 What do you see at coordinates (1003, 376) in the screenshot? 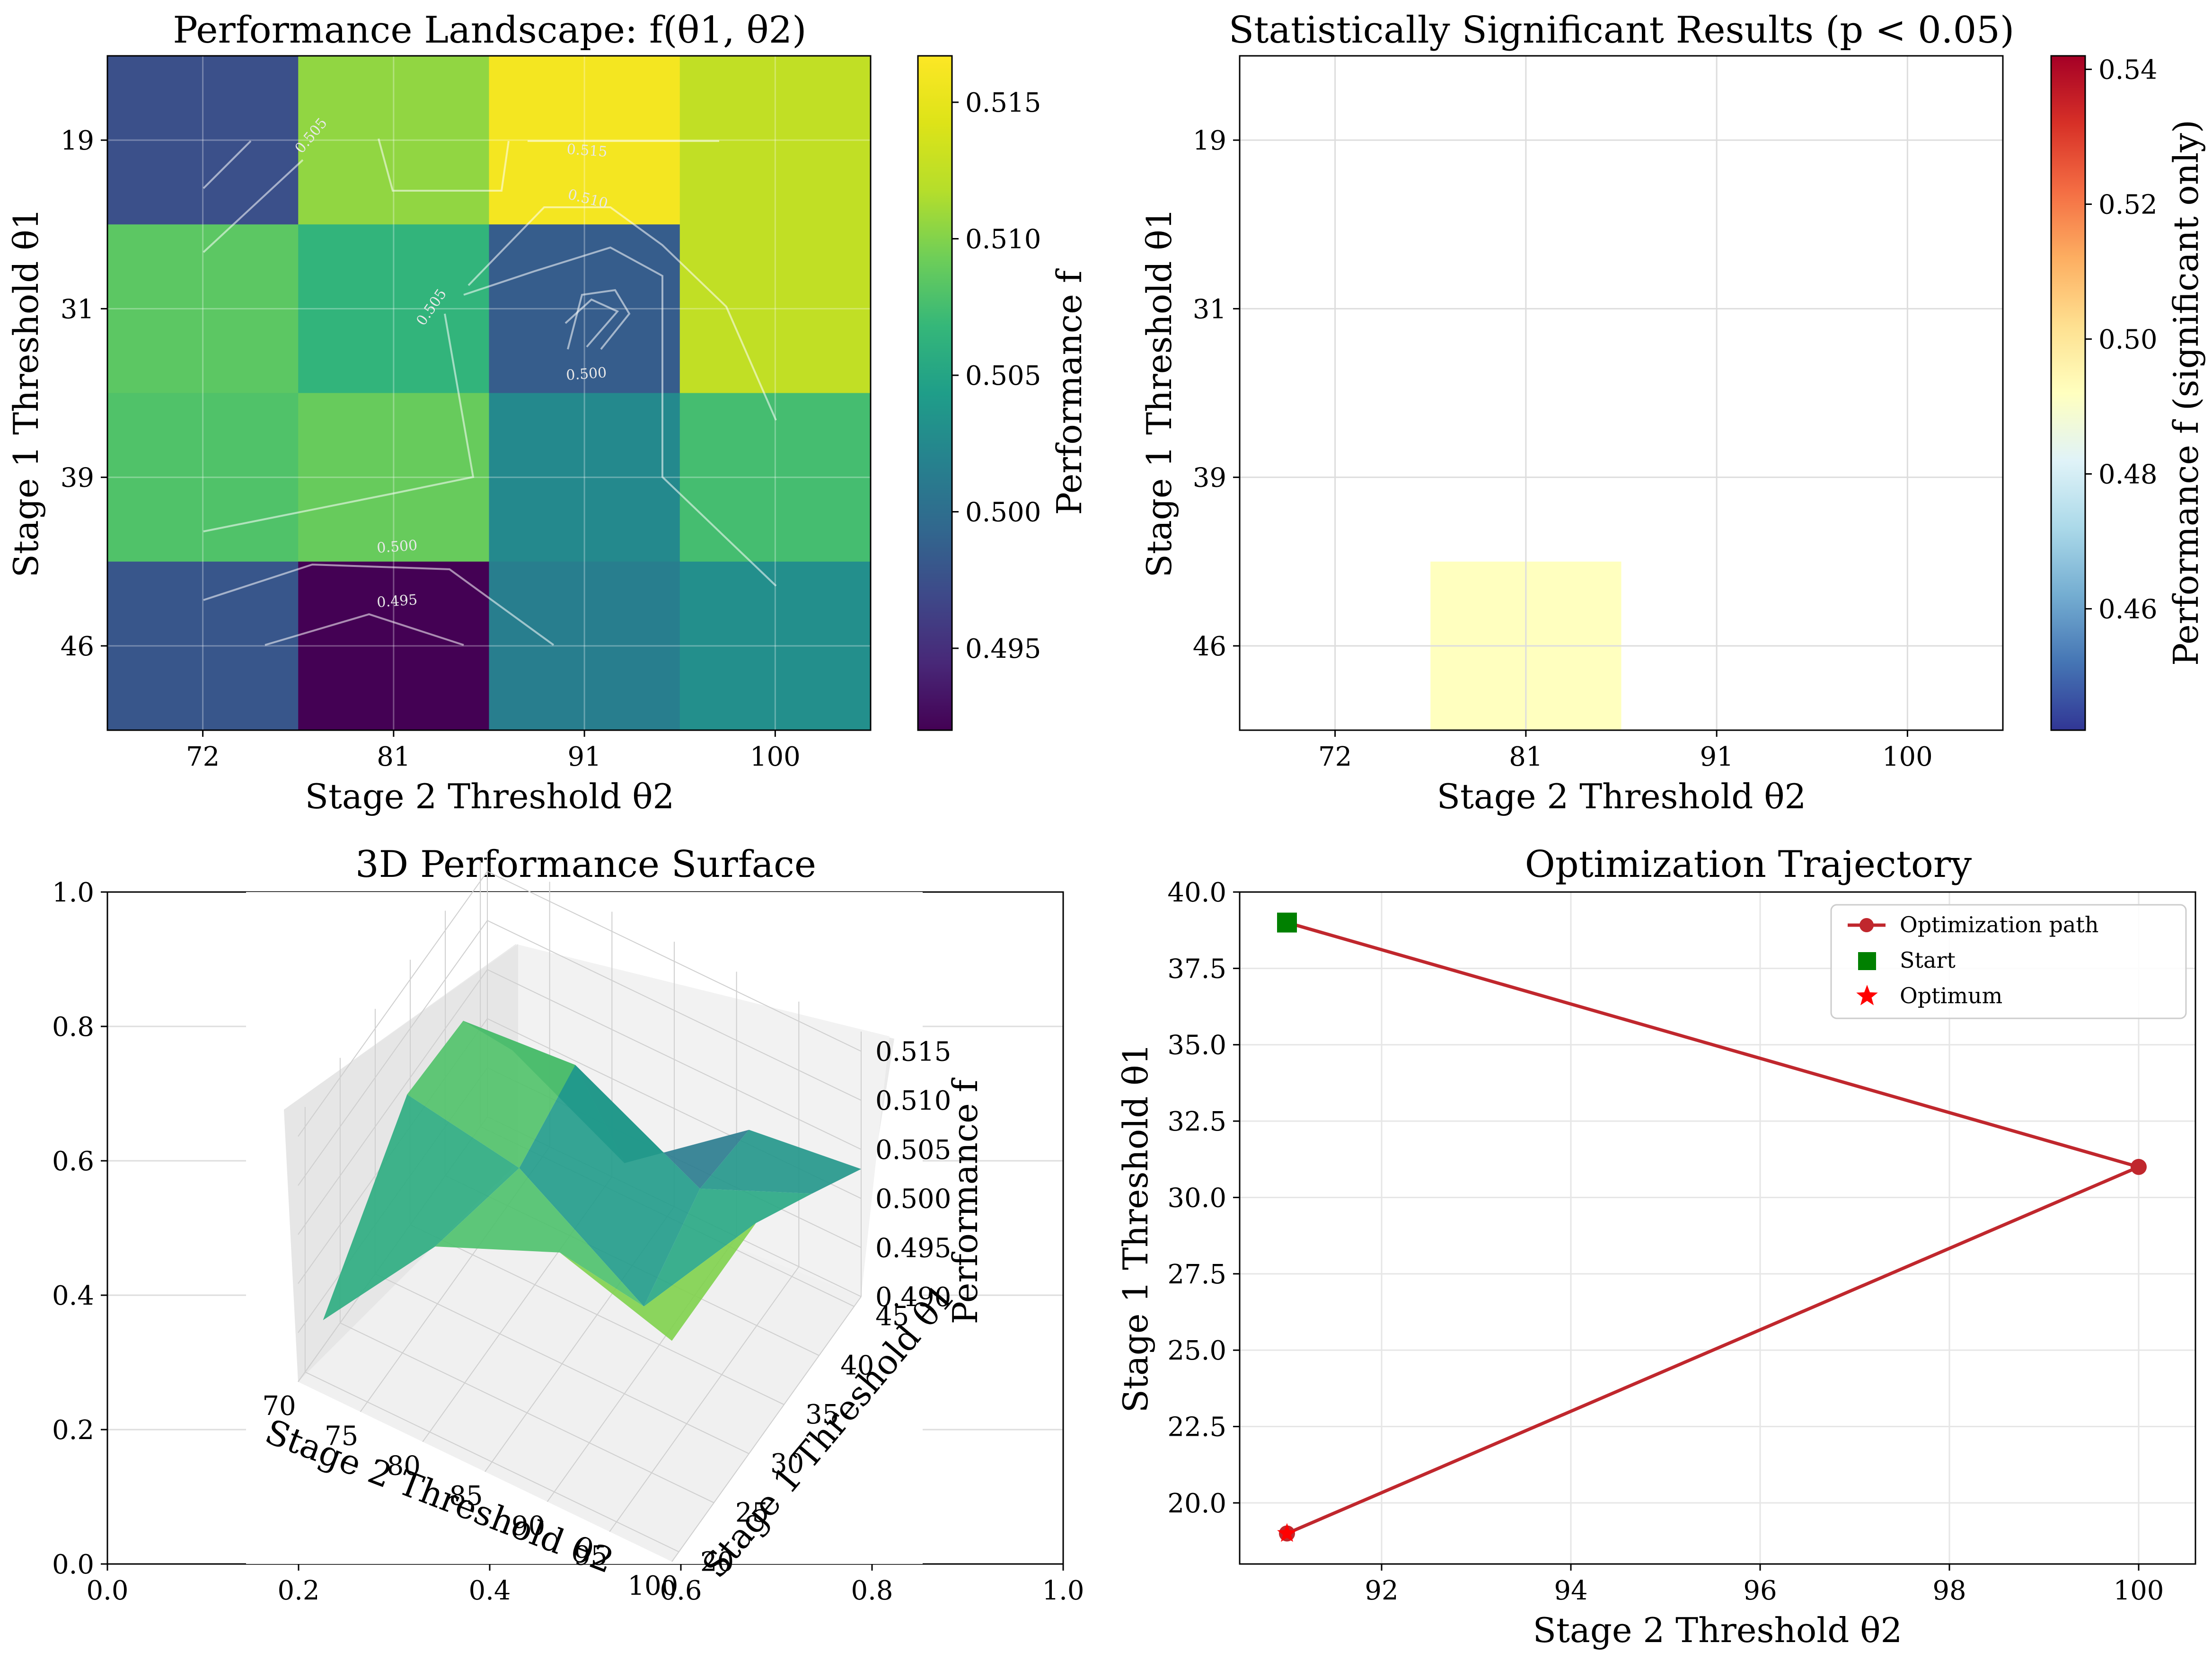
I see `colorbar-tick-label: 0.505` at bounding box center [1003, 376].